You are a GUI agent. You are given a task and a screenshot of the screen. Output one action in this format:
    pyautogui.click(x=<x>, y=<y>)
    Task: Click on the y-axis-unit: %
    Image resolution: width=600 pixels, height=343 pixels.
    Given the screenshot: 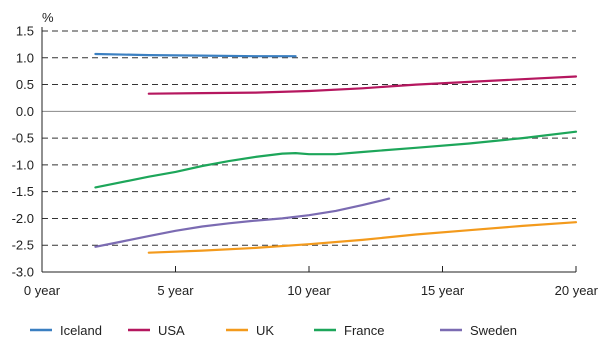 What is the action you would take?
    pyautogui.click(x=48, y=17)
    